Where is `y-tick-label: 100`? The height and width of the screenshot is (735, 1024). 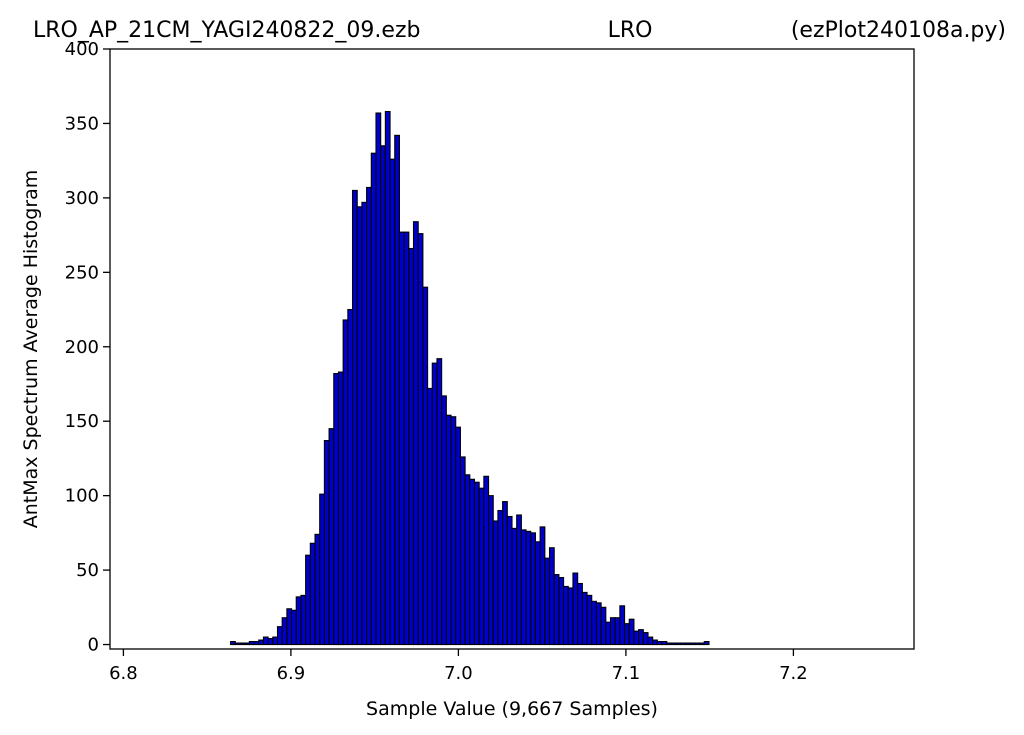
y-tick-label: 100 is located at coordinates (82, 496).